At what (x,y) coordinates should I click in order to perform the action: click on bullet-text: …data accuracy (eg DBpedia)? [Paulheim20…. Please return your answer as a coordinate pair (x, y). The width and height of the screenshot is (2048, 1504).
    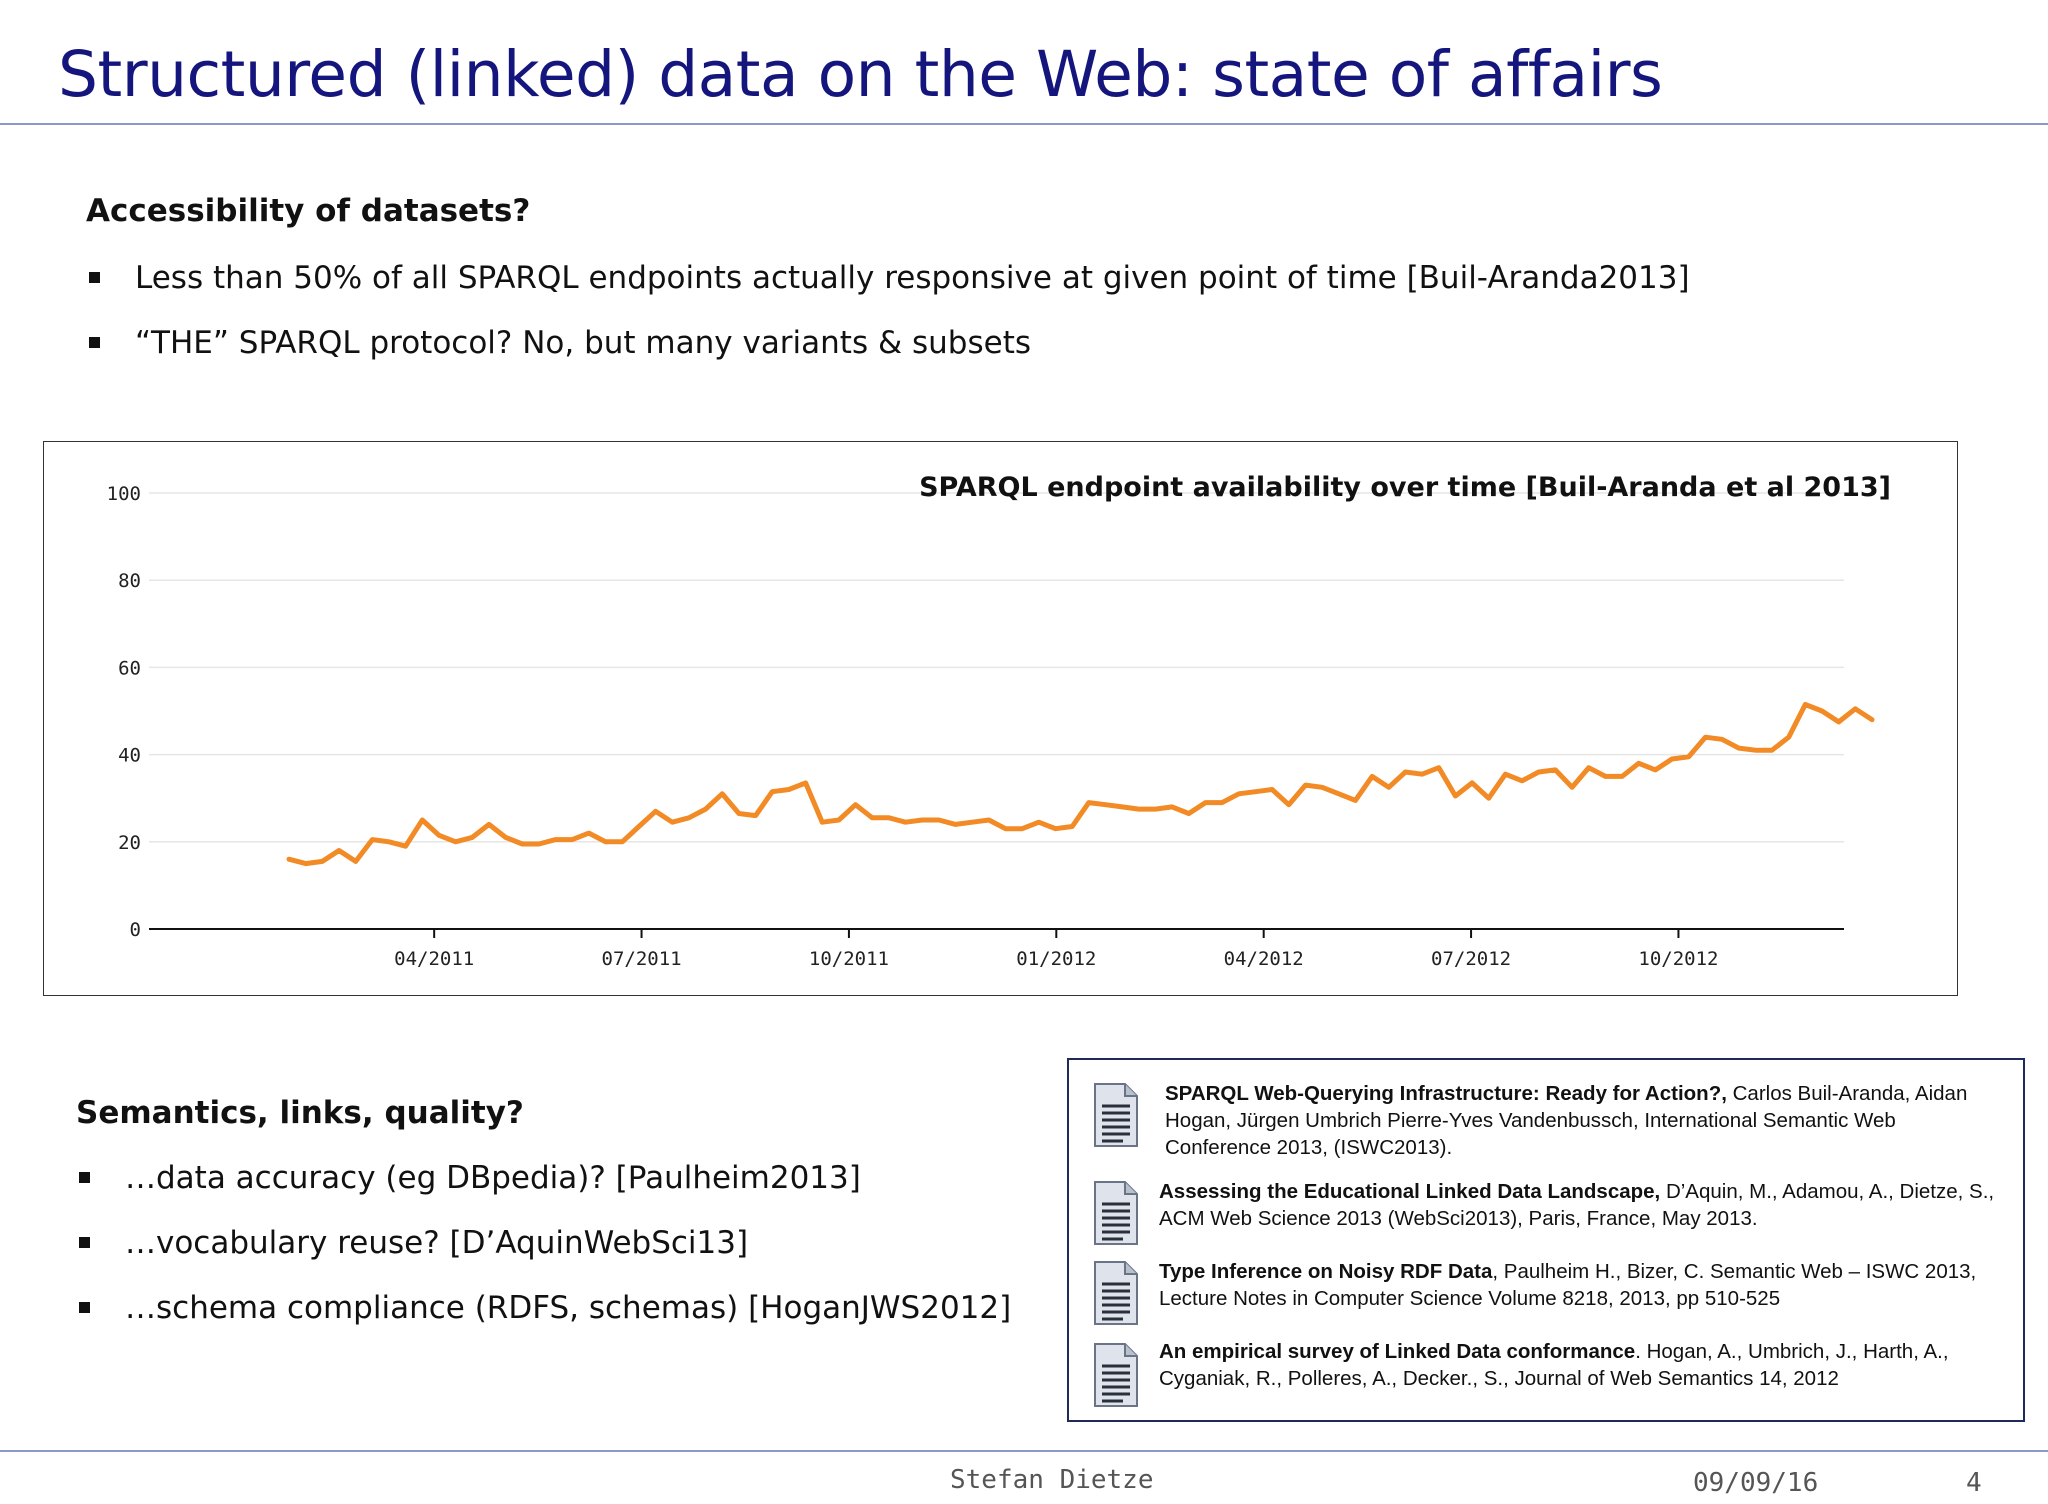
    Looking at the image, I should click on (493, 1178).